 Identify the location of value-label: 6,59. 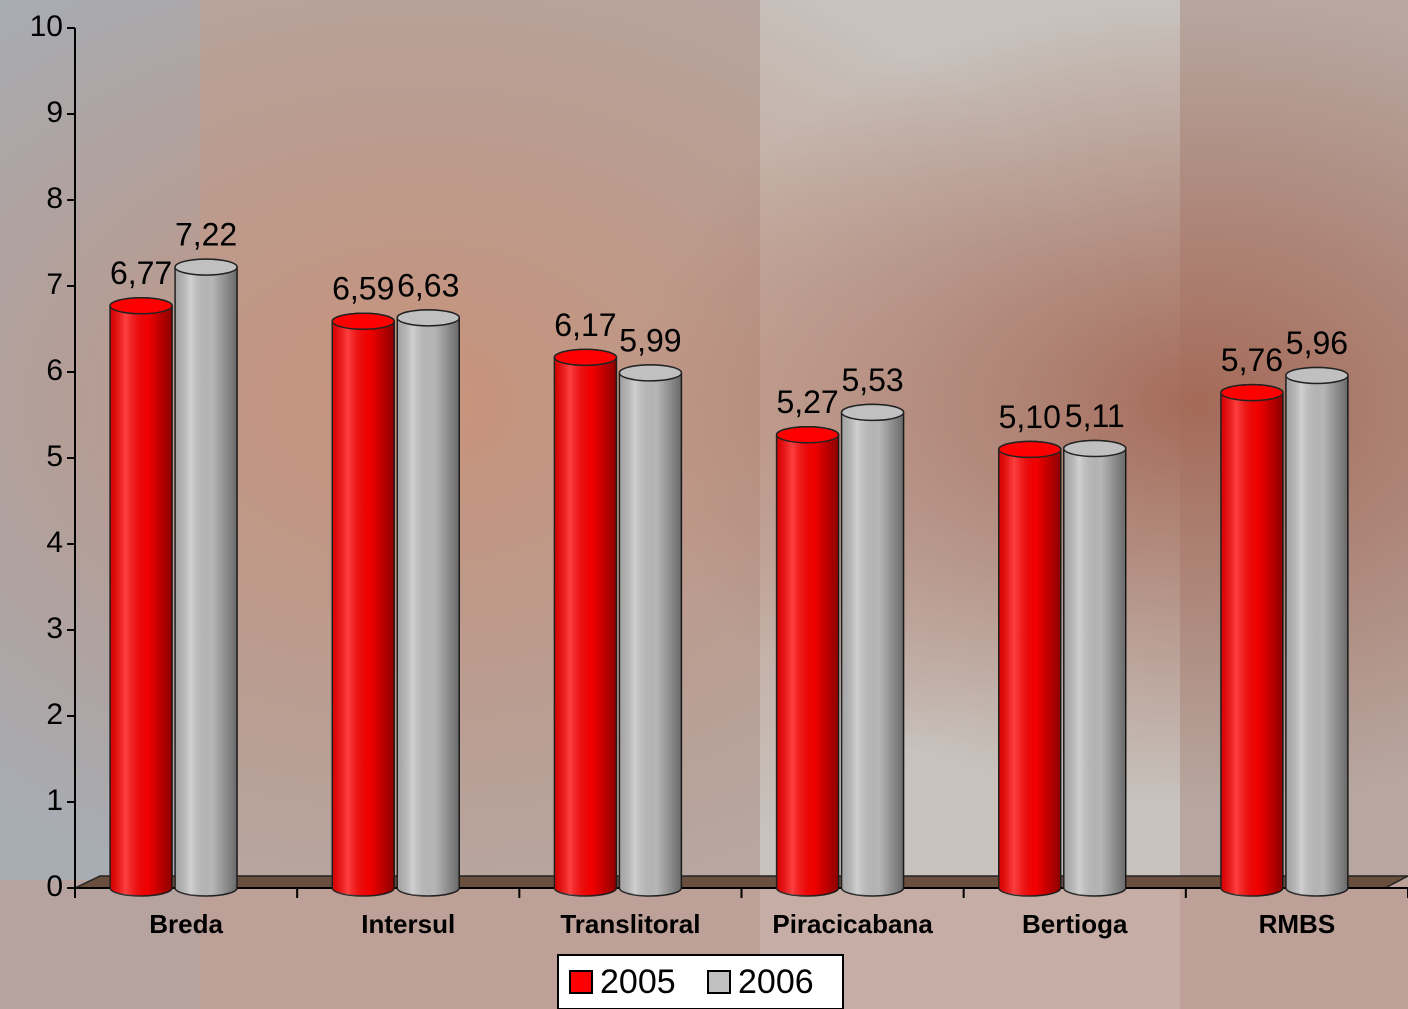
(363, 289).